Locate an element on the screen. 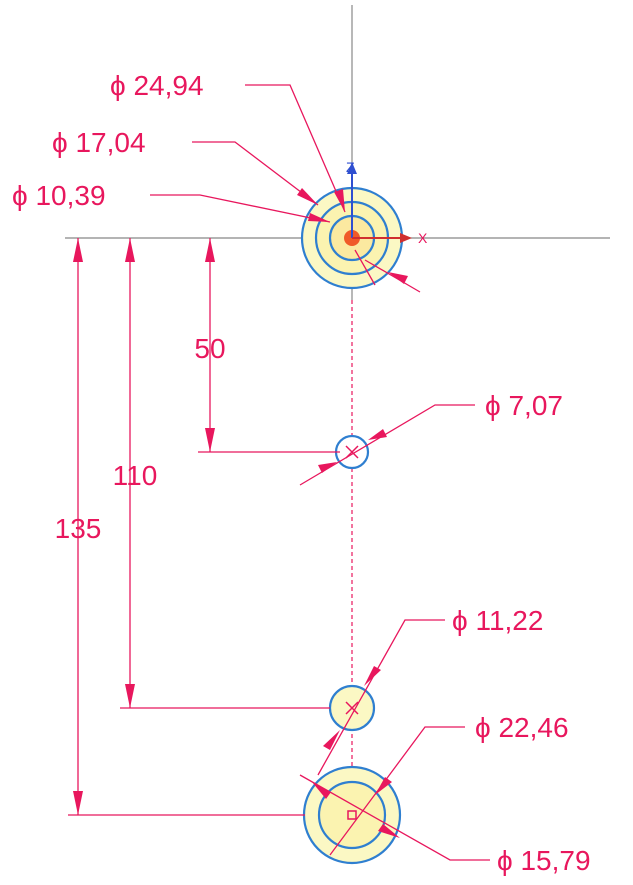 The height and width of the screenshot is (885, 633). diameter-label: ϕ 10,39 is located at coordinates (59, 195).